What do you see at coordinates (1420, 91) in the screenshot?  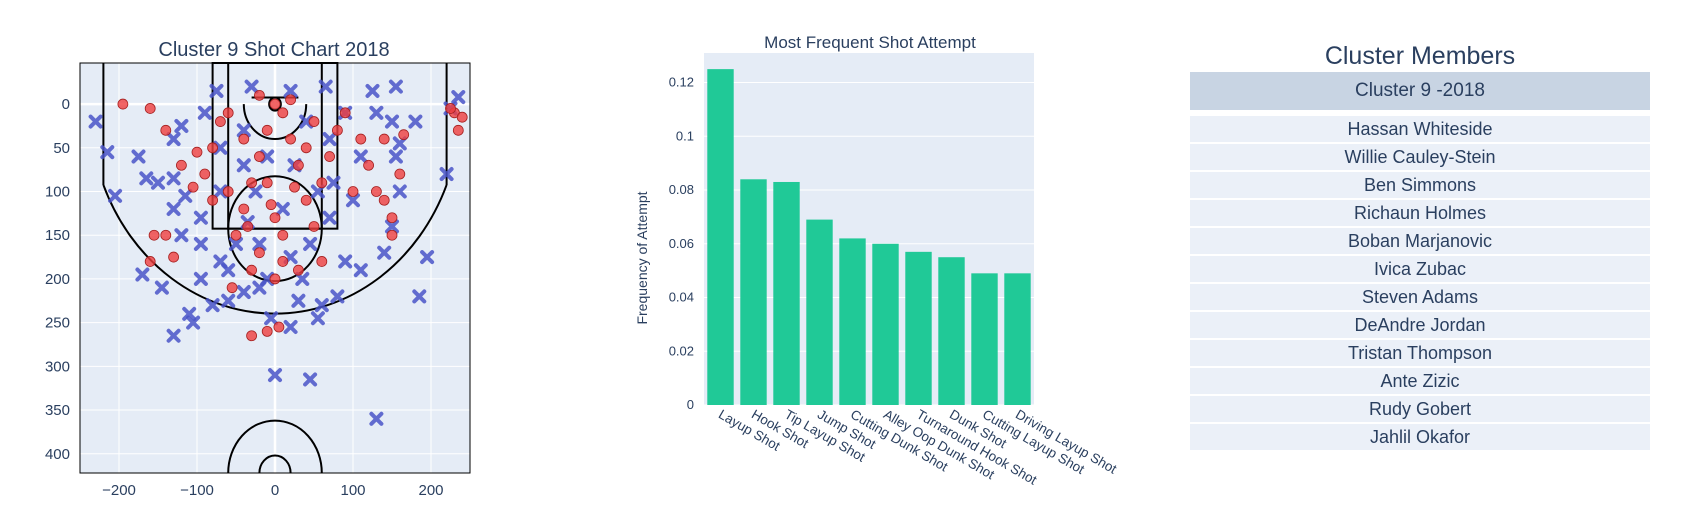 I see `members-header: Cluster 9 -2018` at bounding box center [1420, 91].